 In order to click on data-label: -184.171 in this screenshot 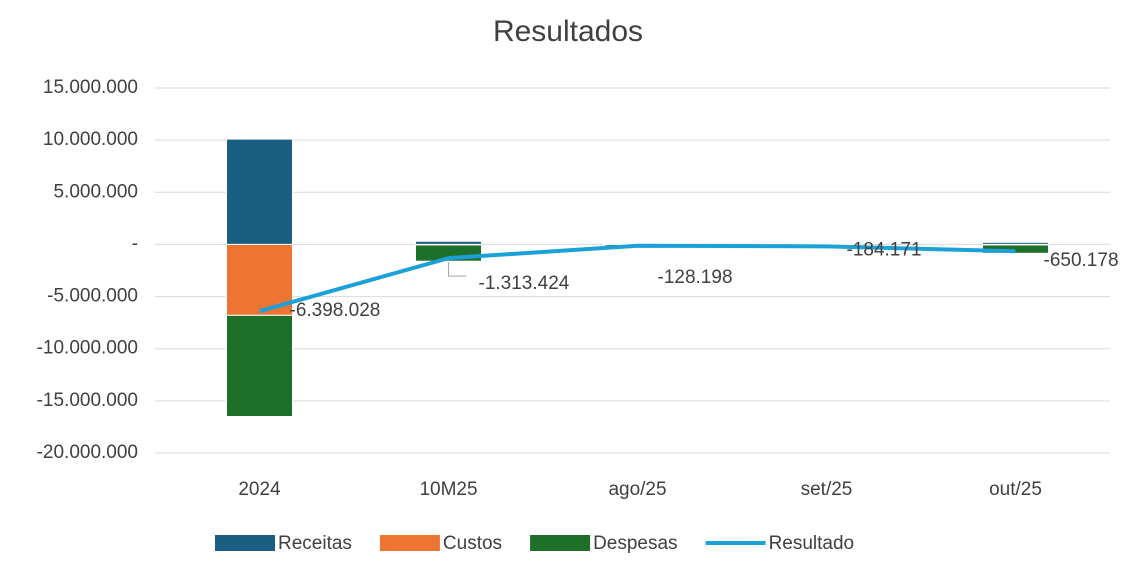, I will do `click(884, 249)`.